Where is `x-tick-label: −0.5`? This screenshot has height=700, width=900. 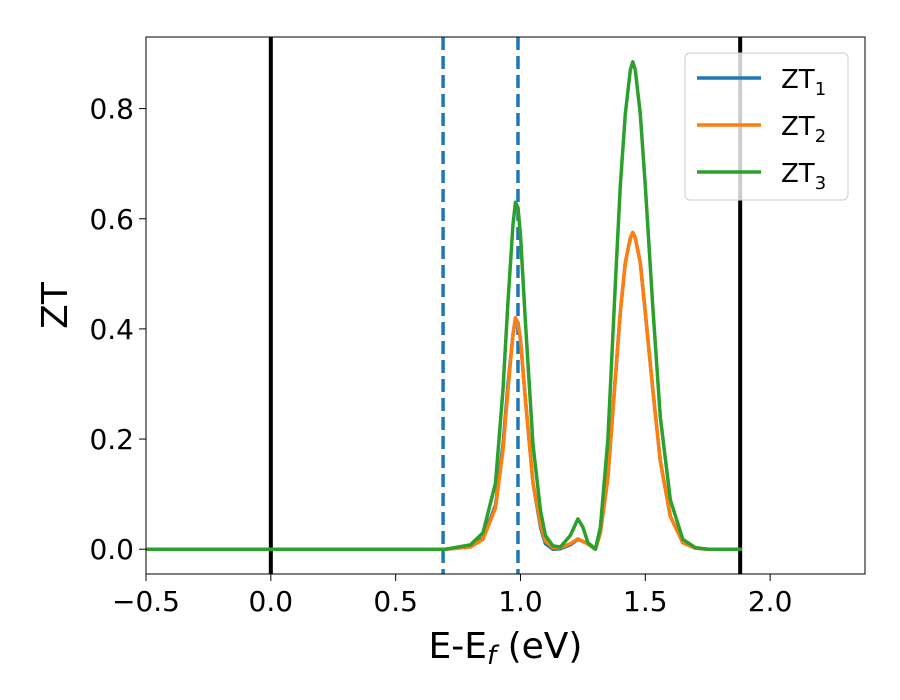 x-tick-label: −0.5 is located at coordinates (146, 601).